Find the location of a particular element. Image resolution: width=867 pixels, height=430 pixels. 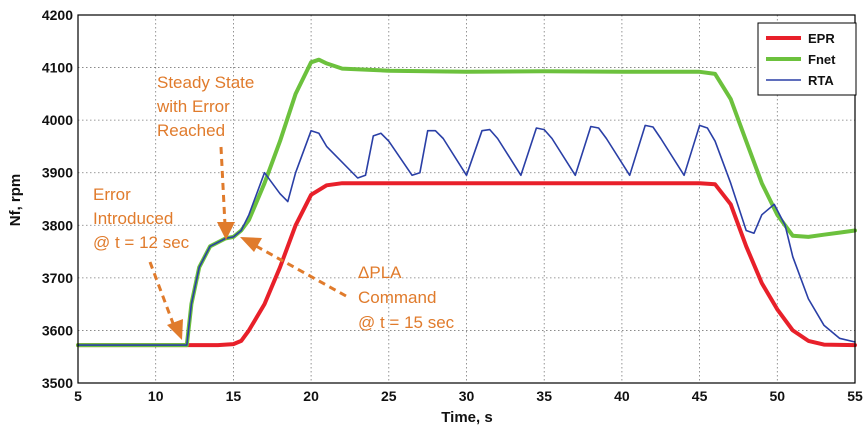

annotation-steady-state-line-3: Reached is located at coordinates (191, 130).